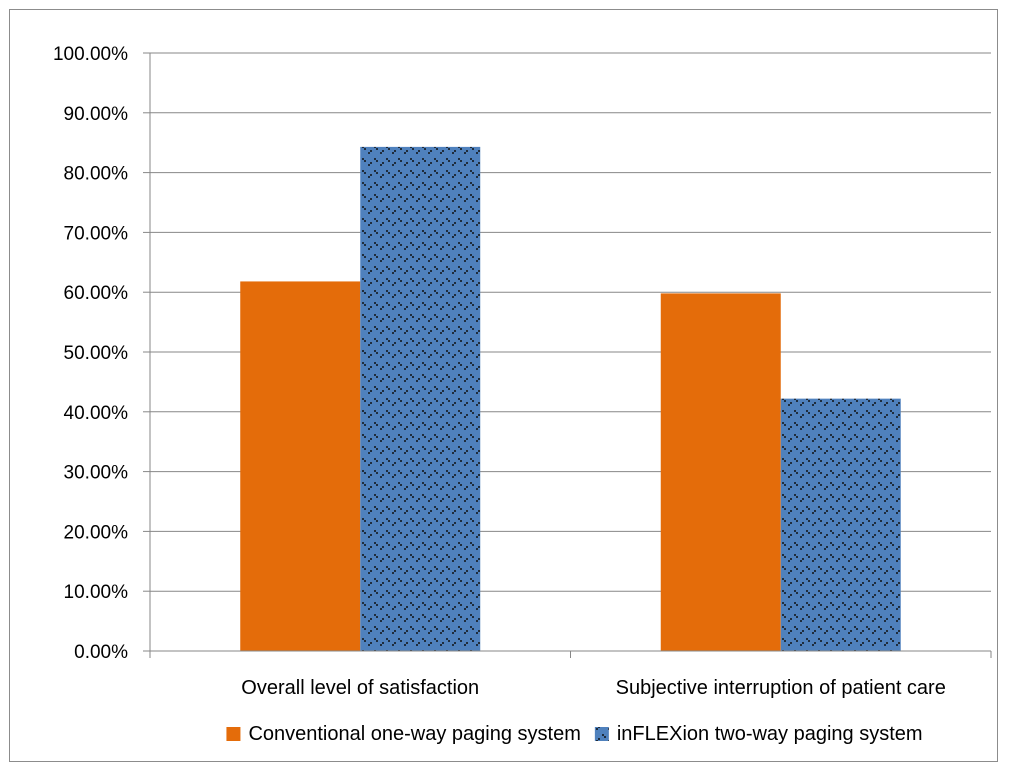 The image size is (1009, 773). I want to click on y-tick-label: 80.00%, so click(96, 174).